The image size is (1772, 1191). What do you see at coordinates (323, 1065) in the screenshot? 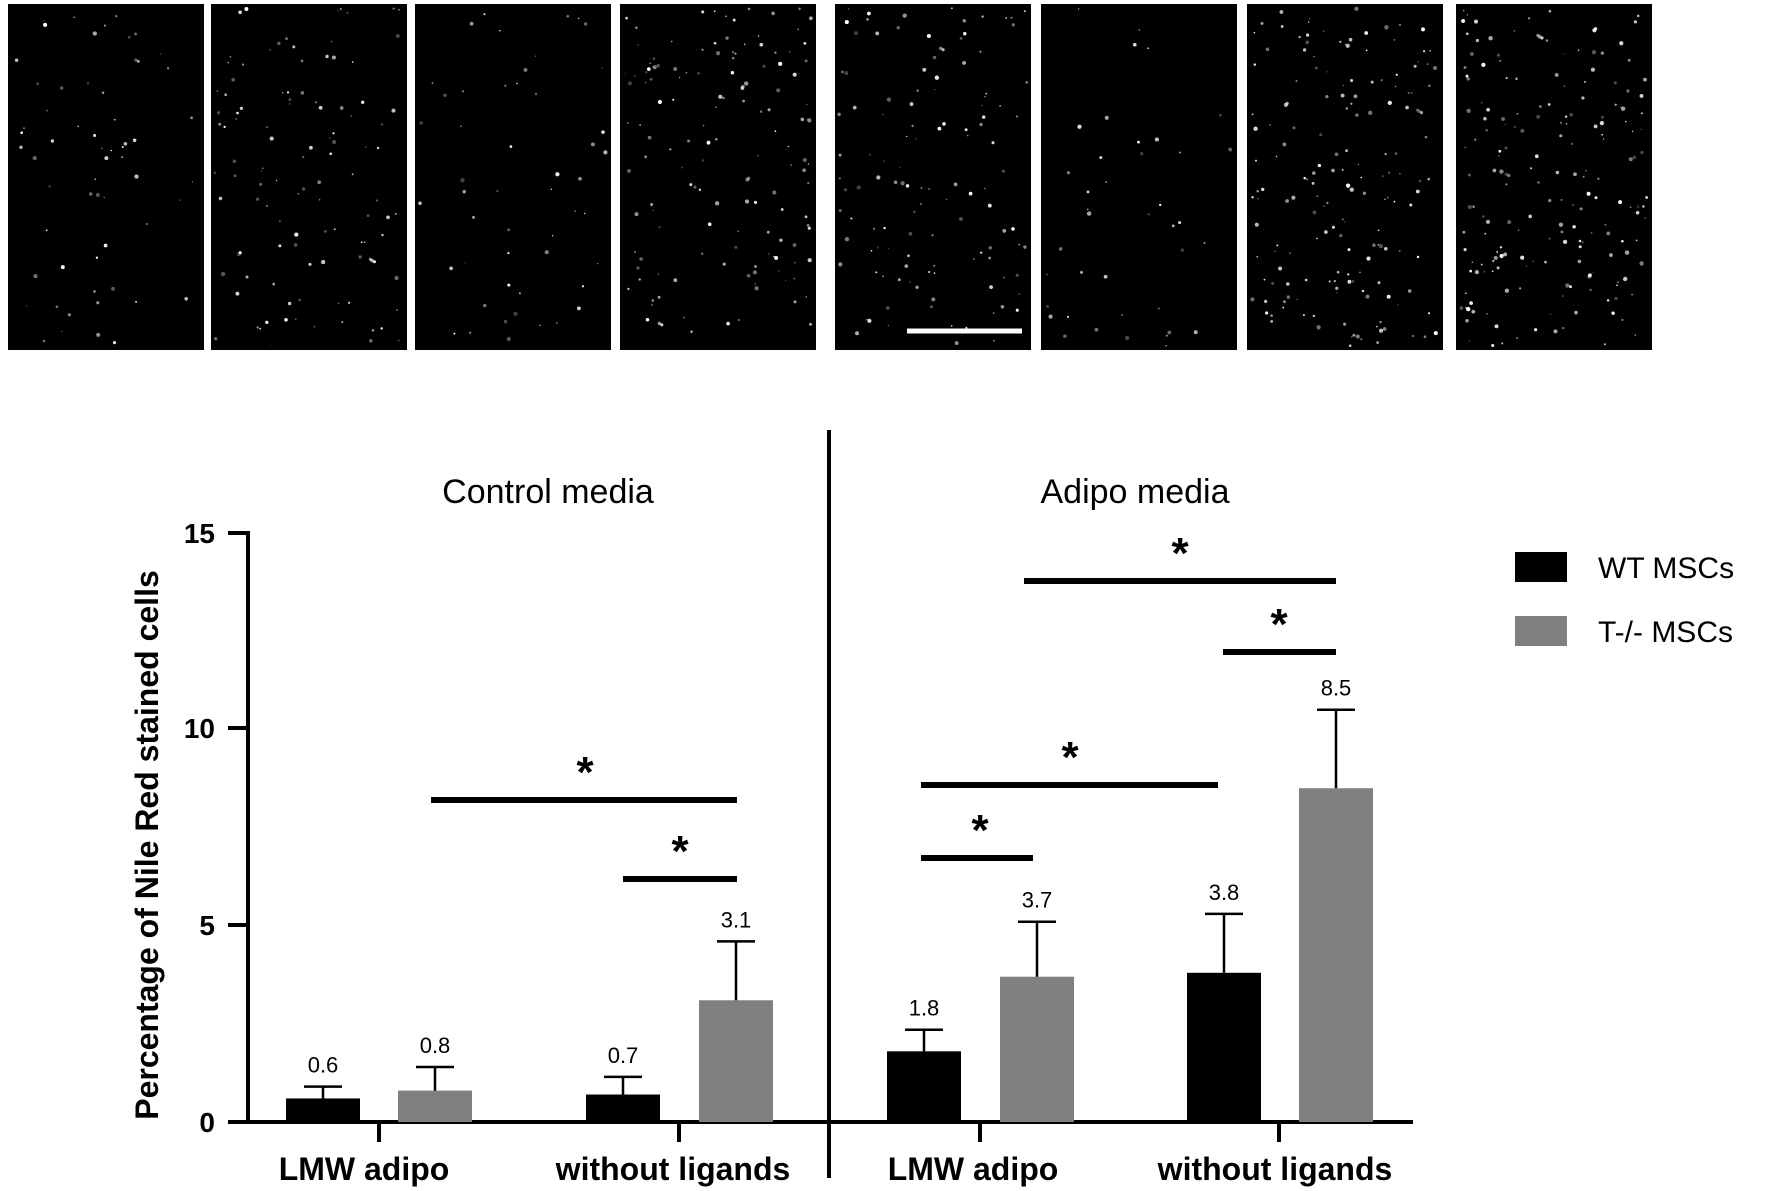
I see `data-label: 0.6` at bounding box center [323, 1065].